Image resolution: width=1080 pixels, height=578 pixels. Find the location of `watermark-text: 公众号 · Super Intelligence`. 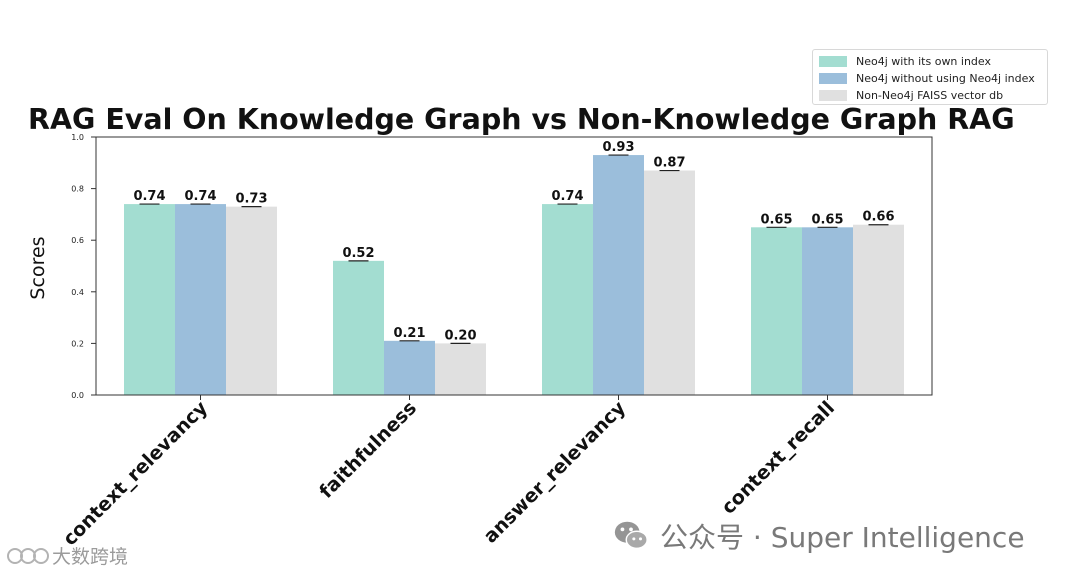

watermark-text: 公众号 · Super Intelligence is located at coordinates (842, 537).